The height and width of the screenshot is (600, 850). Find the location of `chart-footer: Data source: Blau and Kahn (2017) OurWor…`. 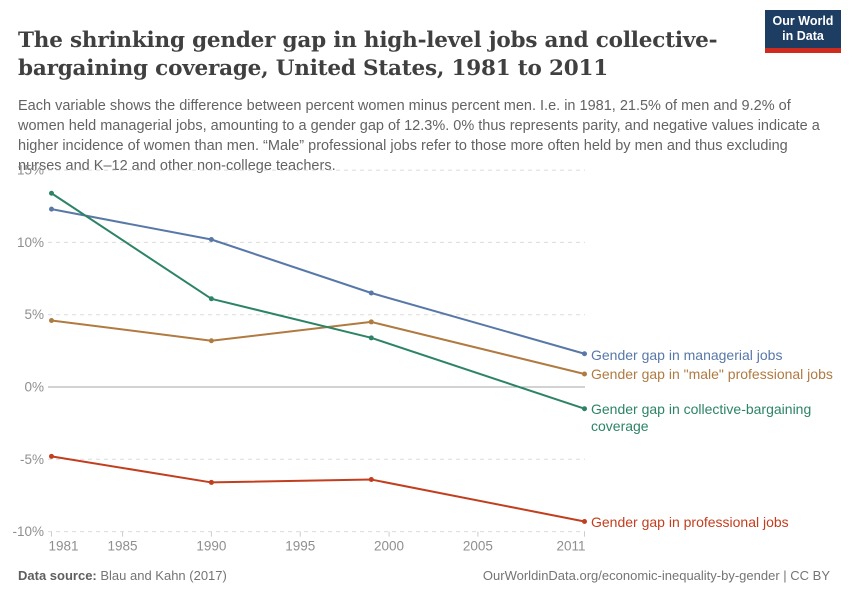

chart-footer: Data source: Blau and Kahn (2017) OurWor… is located at coordinates (424, 575).